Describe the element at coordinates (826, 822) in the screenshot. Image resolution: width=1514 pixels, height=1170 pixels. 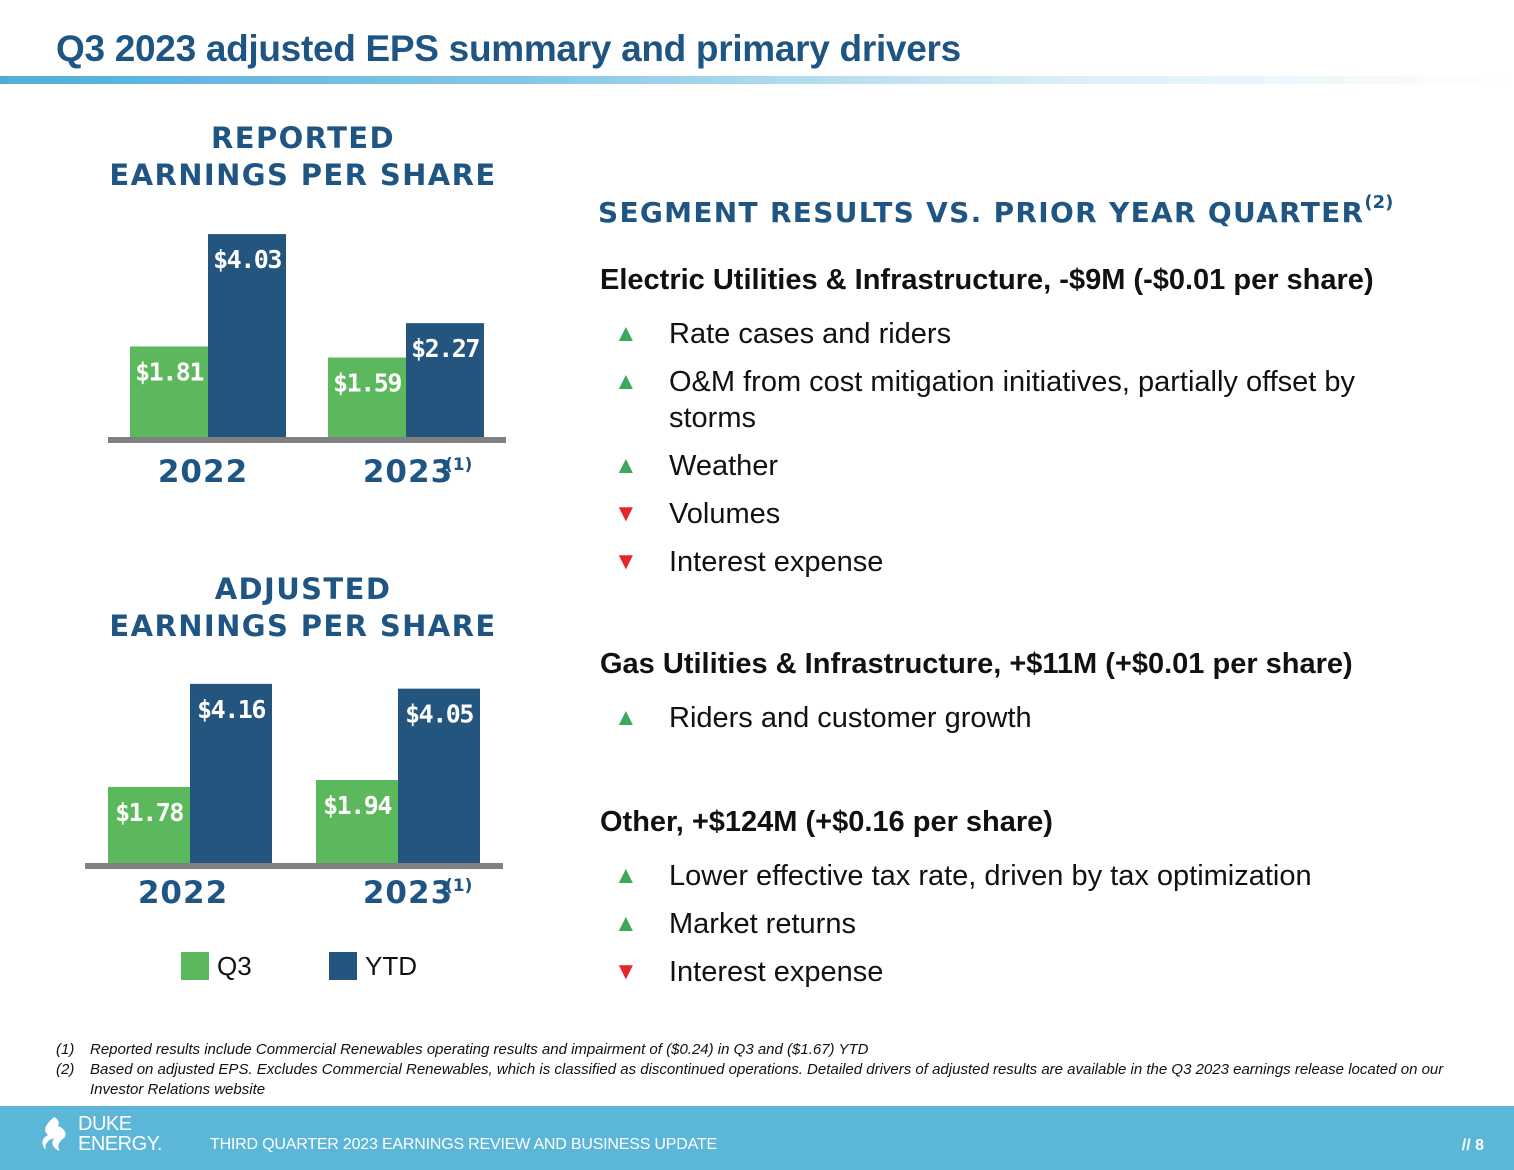
I see `segment-heading-2: Other, +$124M (+$0.16 per share)` at that location.